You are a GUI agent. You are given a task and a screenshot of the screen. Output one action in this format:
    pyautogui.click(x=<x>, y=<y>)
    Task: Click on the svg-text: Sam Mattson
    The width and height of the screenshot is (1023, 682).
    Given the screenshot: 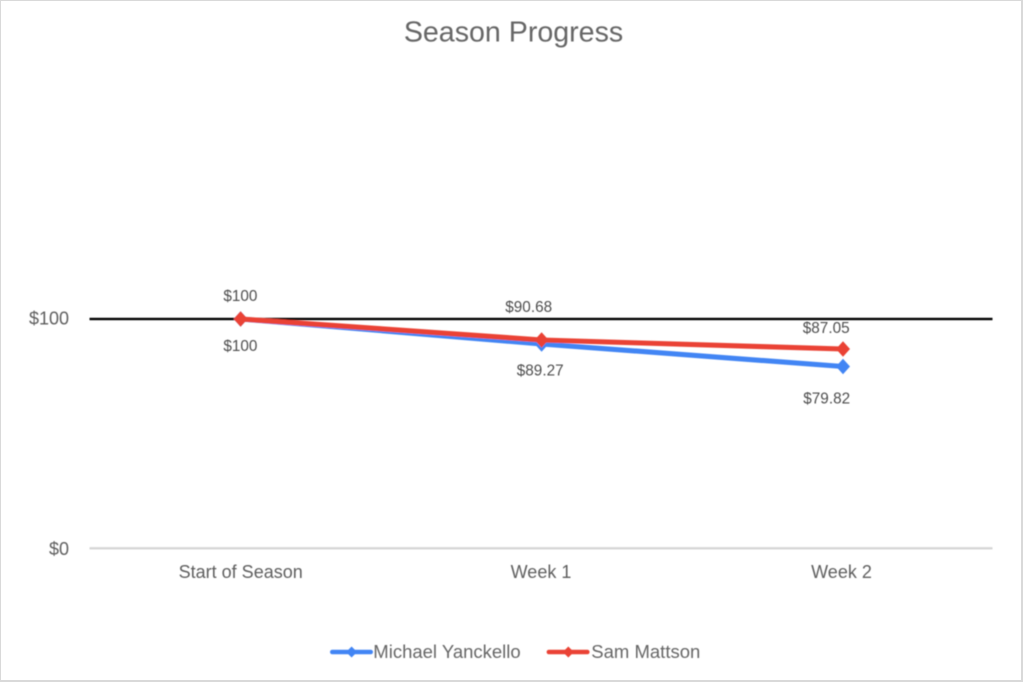 What is the action you would take?
    pyautogui.click(x=645, y=651)
    